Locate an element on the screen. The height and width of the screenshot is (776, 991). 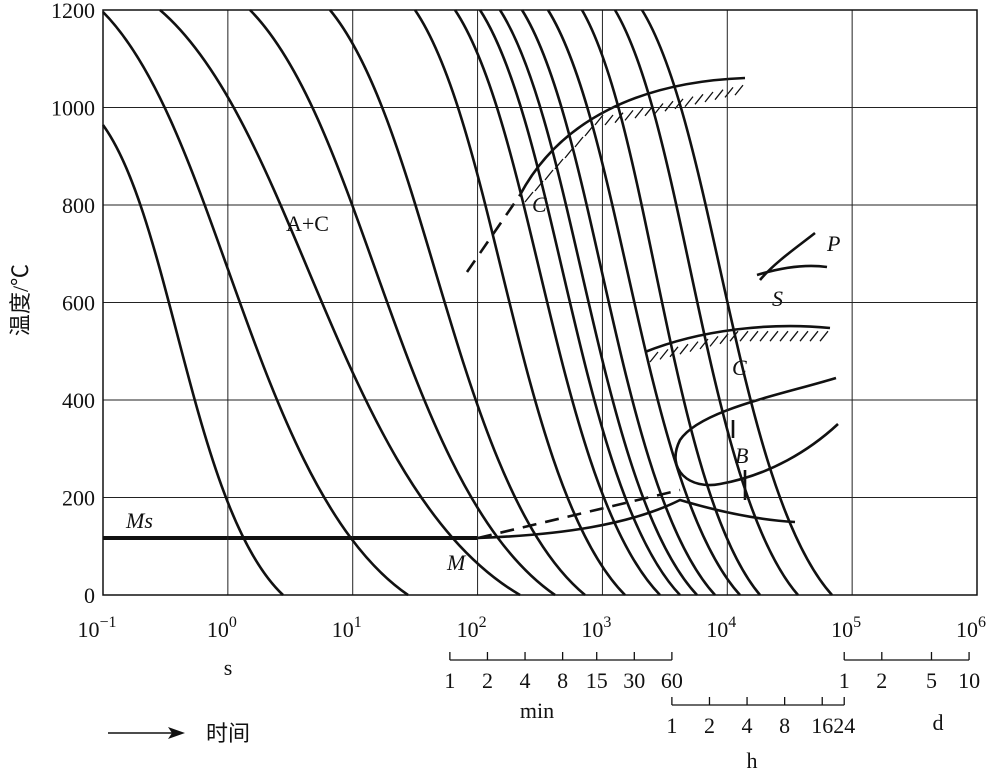
x-tick-label: 10¹ is located at coordinates (347, 628).